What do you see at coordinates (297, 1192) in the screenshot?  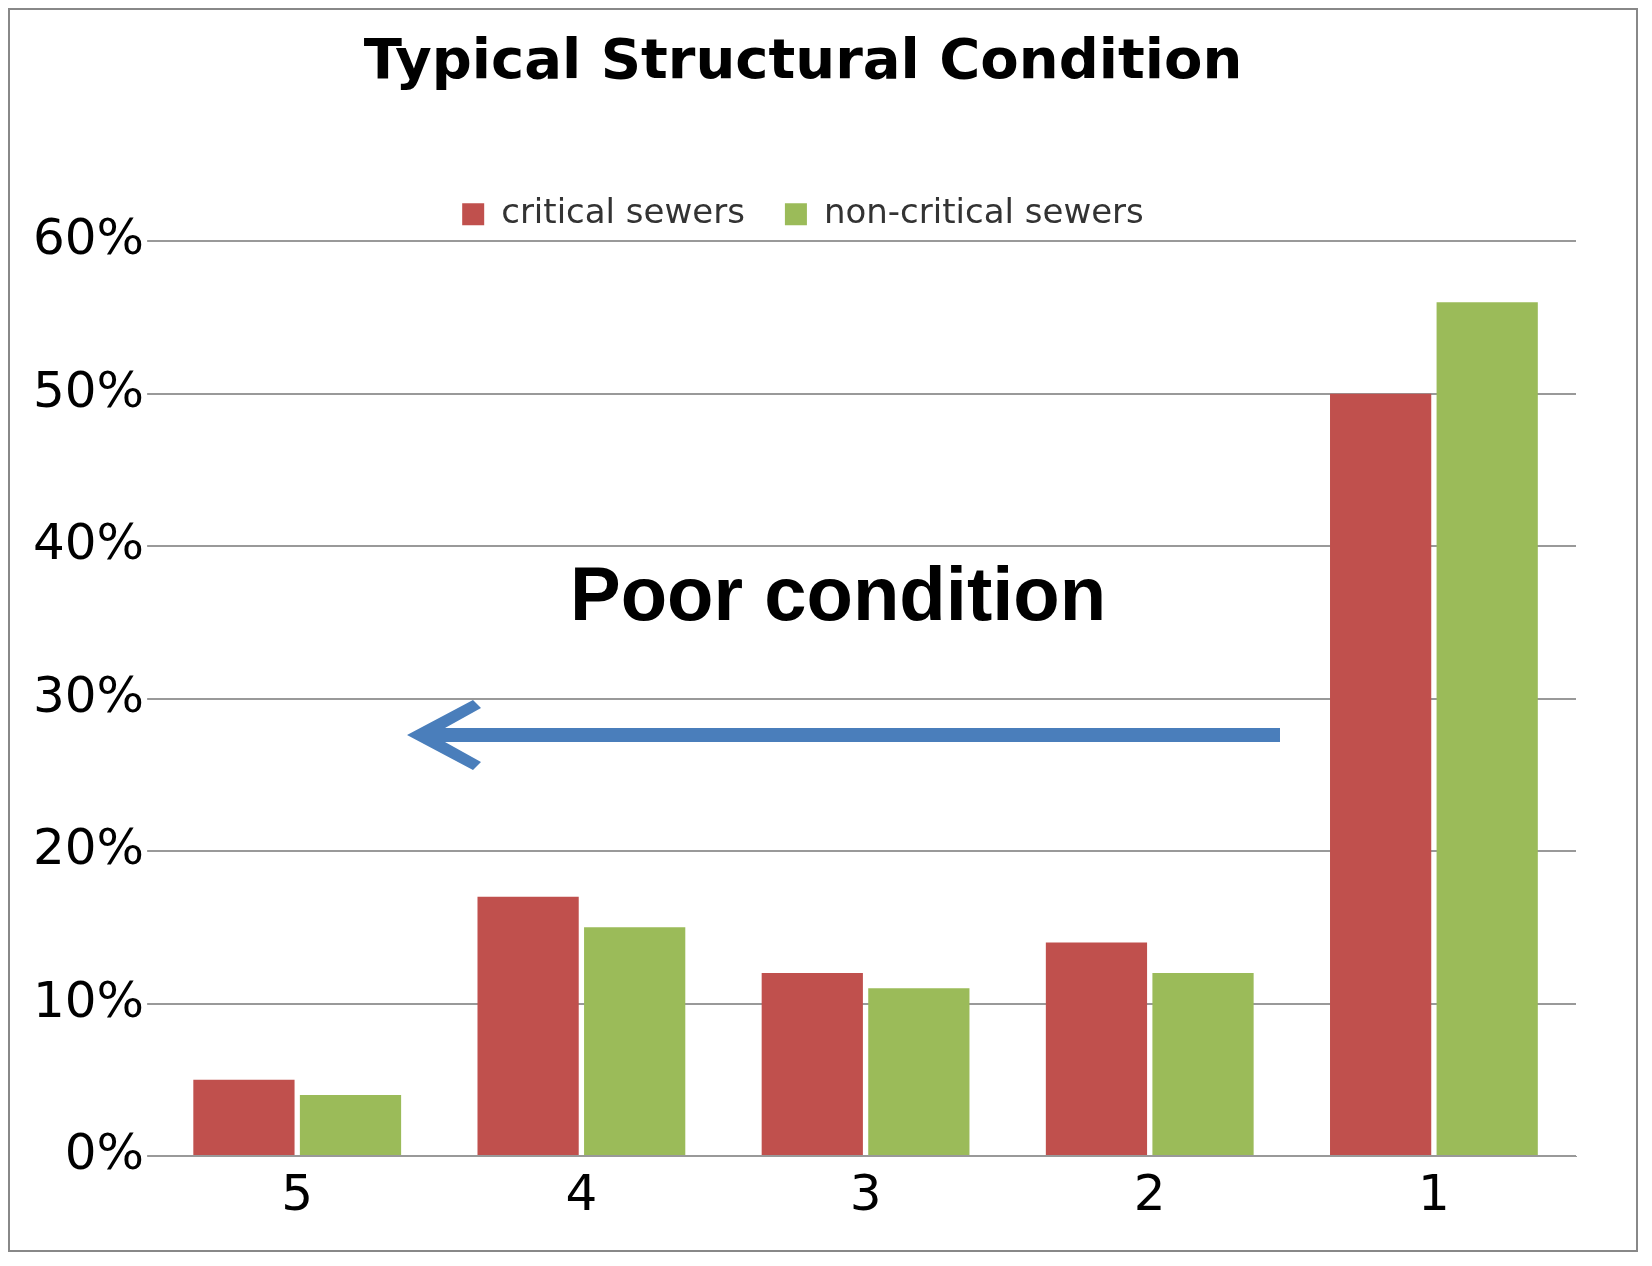 I see `x-tick-label: 5` at bounding box center [297, 1192].